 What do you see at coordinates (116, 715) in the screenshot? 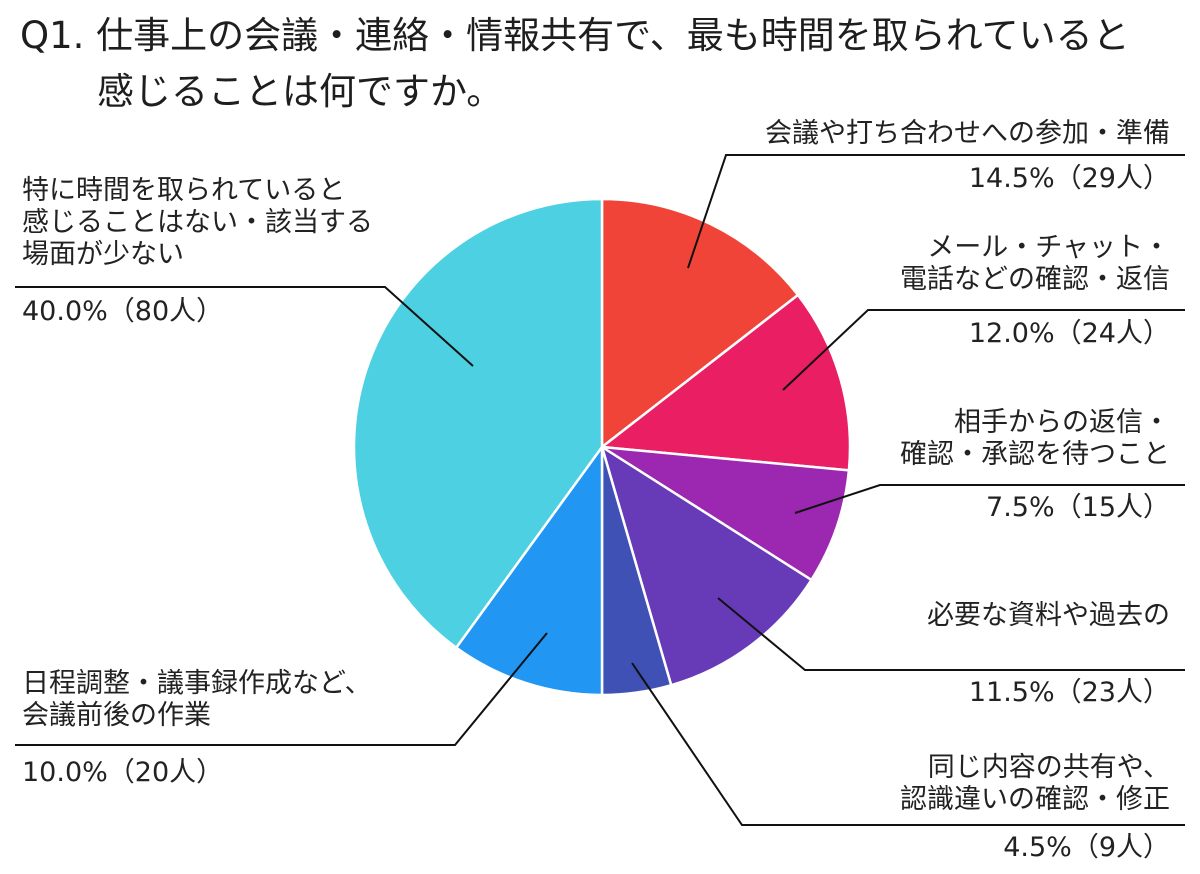
I see `slice-label-line: 会議前後の作業` at bounding box center [116, 715].